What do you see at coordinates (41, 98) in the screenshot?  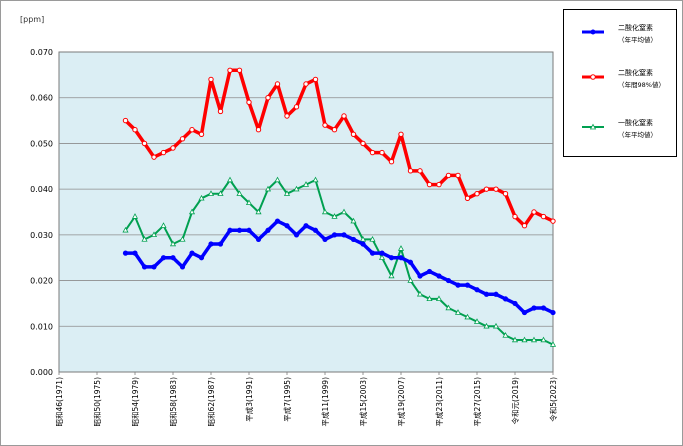 I see `y-tick-label: 0.060` at bounding box center [41, 98].